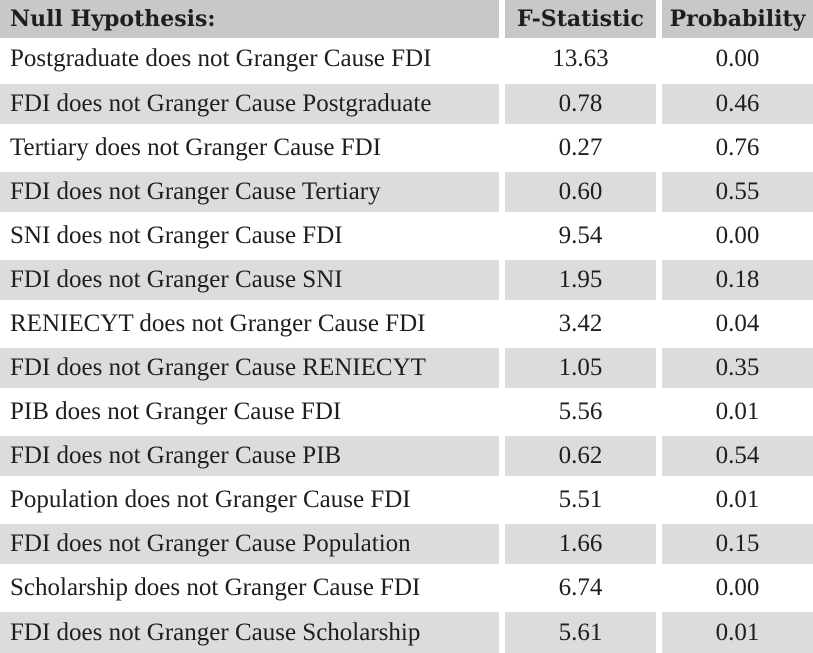 This screenshot has width=813, height=653. I want to click on f-statistic-cell: 1.95, so click(577, 280).